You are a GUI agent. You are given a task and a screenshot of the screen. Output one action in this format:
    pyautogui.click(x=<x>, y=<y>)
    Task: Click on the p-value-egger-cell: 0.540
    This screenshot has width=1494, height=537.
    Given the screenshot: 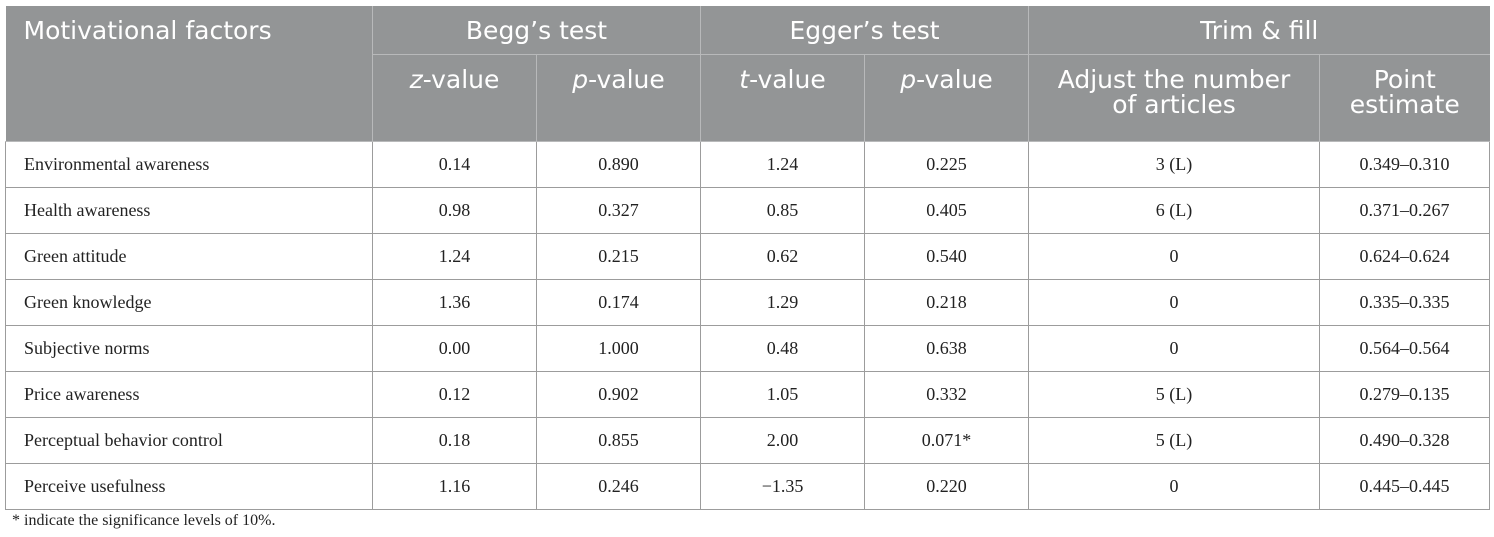 What is the action you would take?
    pyautogui.click(x=946, y=256)
    